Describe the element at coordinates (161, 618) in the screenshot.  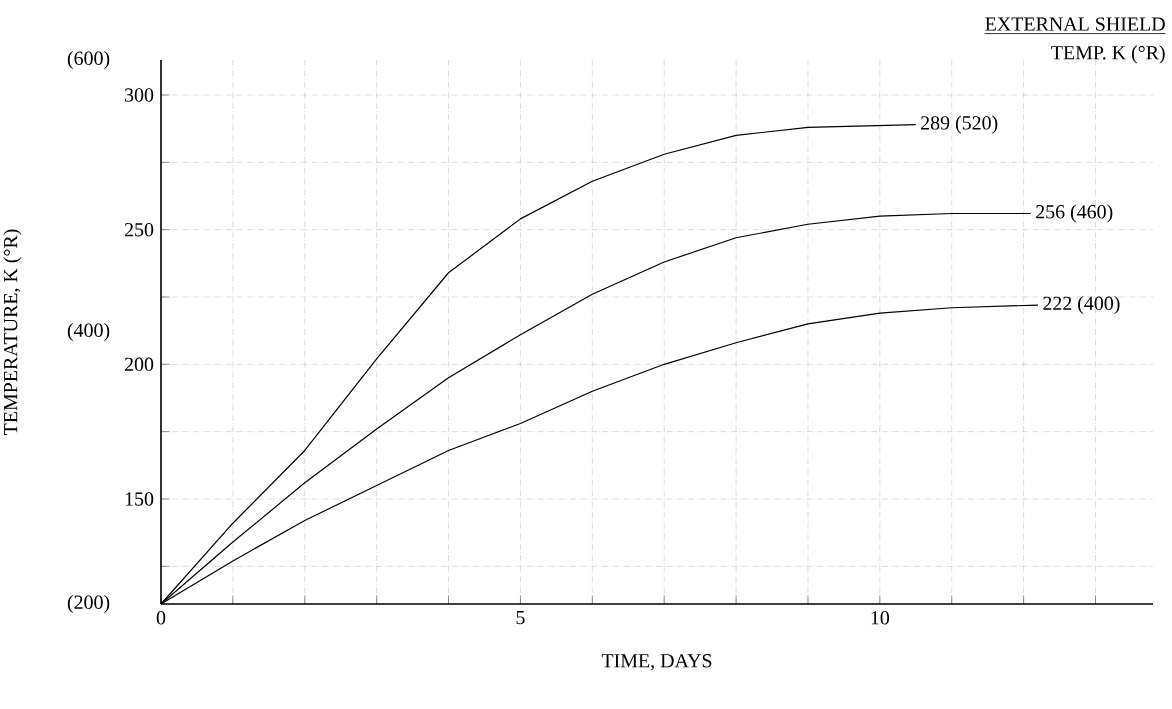
I see `x-tick-label: 0` at that location.